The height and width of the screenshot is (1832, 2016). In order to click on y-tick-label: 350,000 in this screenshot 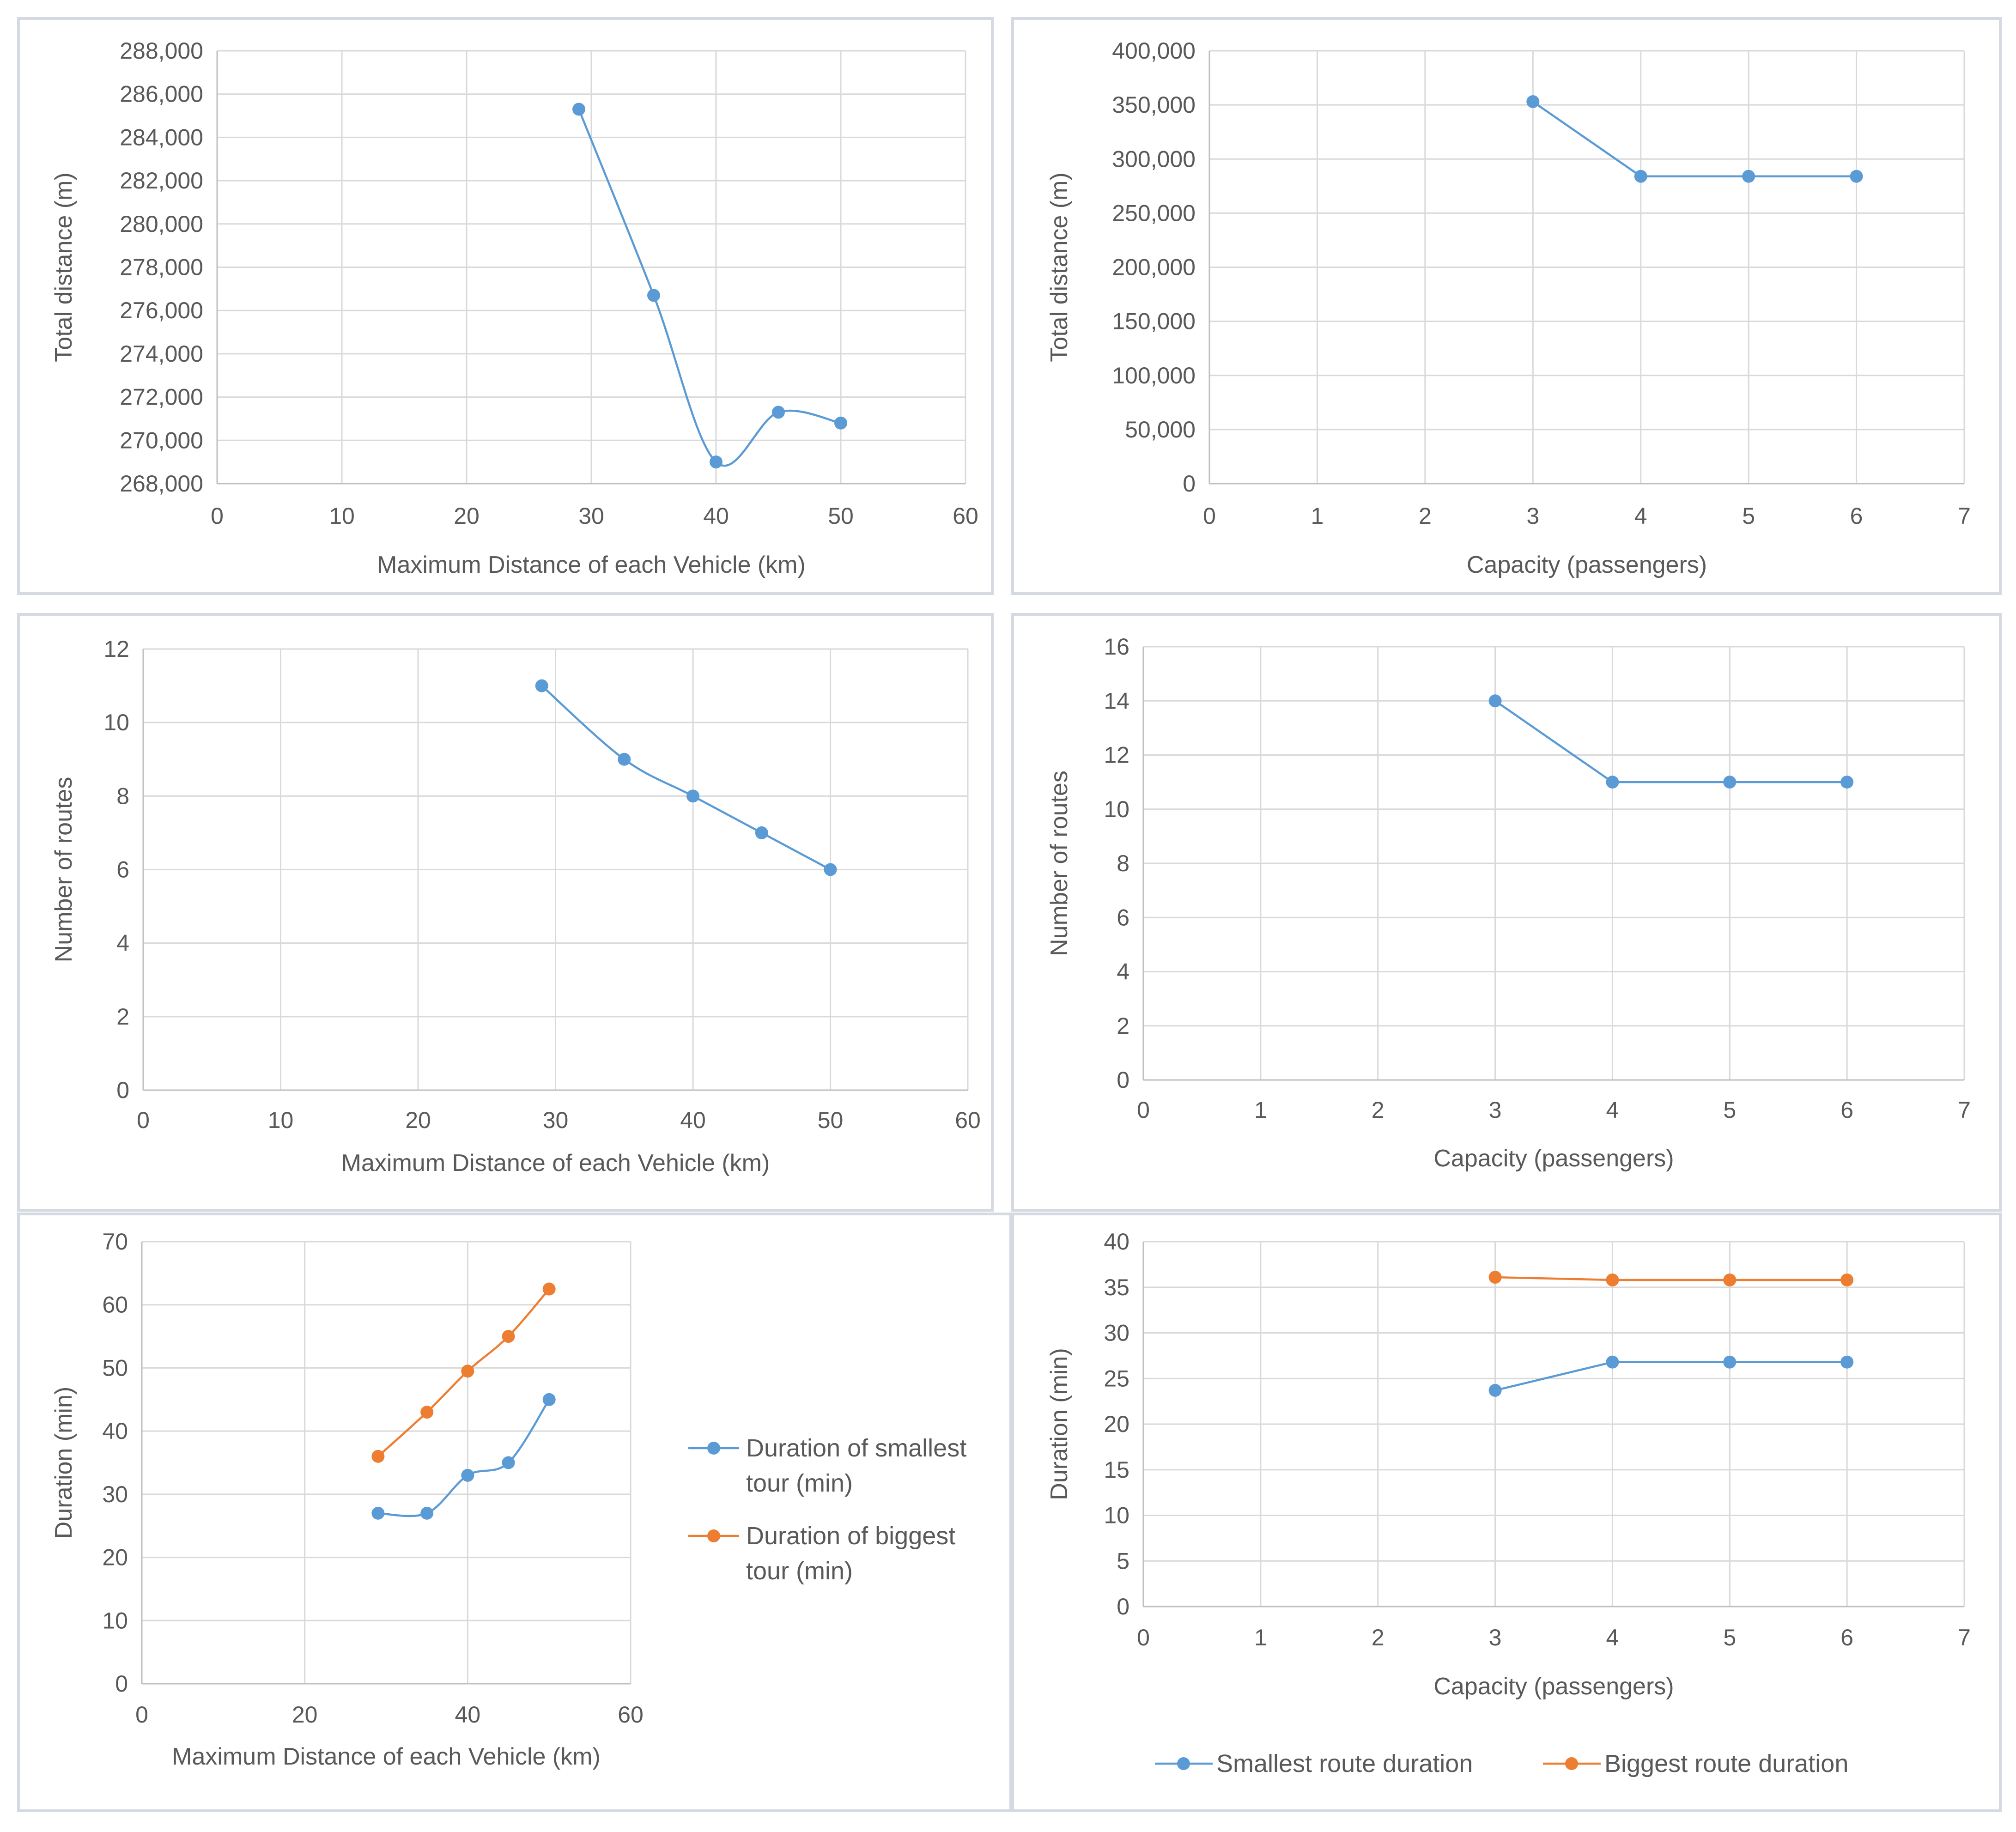, I will do `click(1154, 105)`.